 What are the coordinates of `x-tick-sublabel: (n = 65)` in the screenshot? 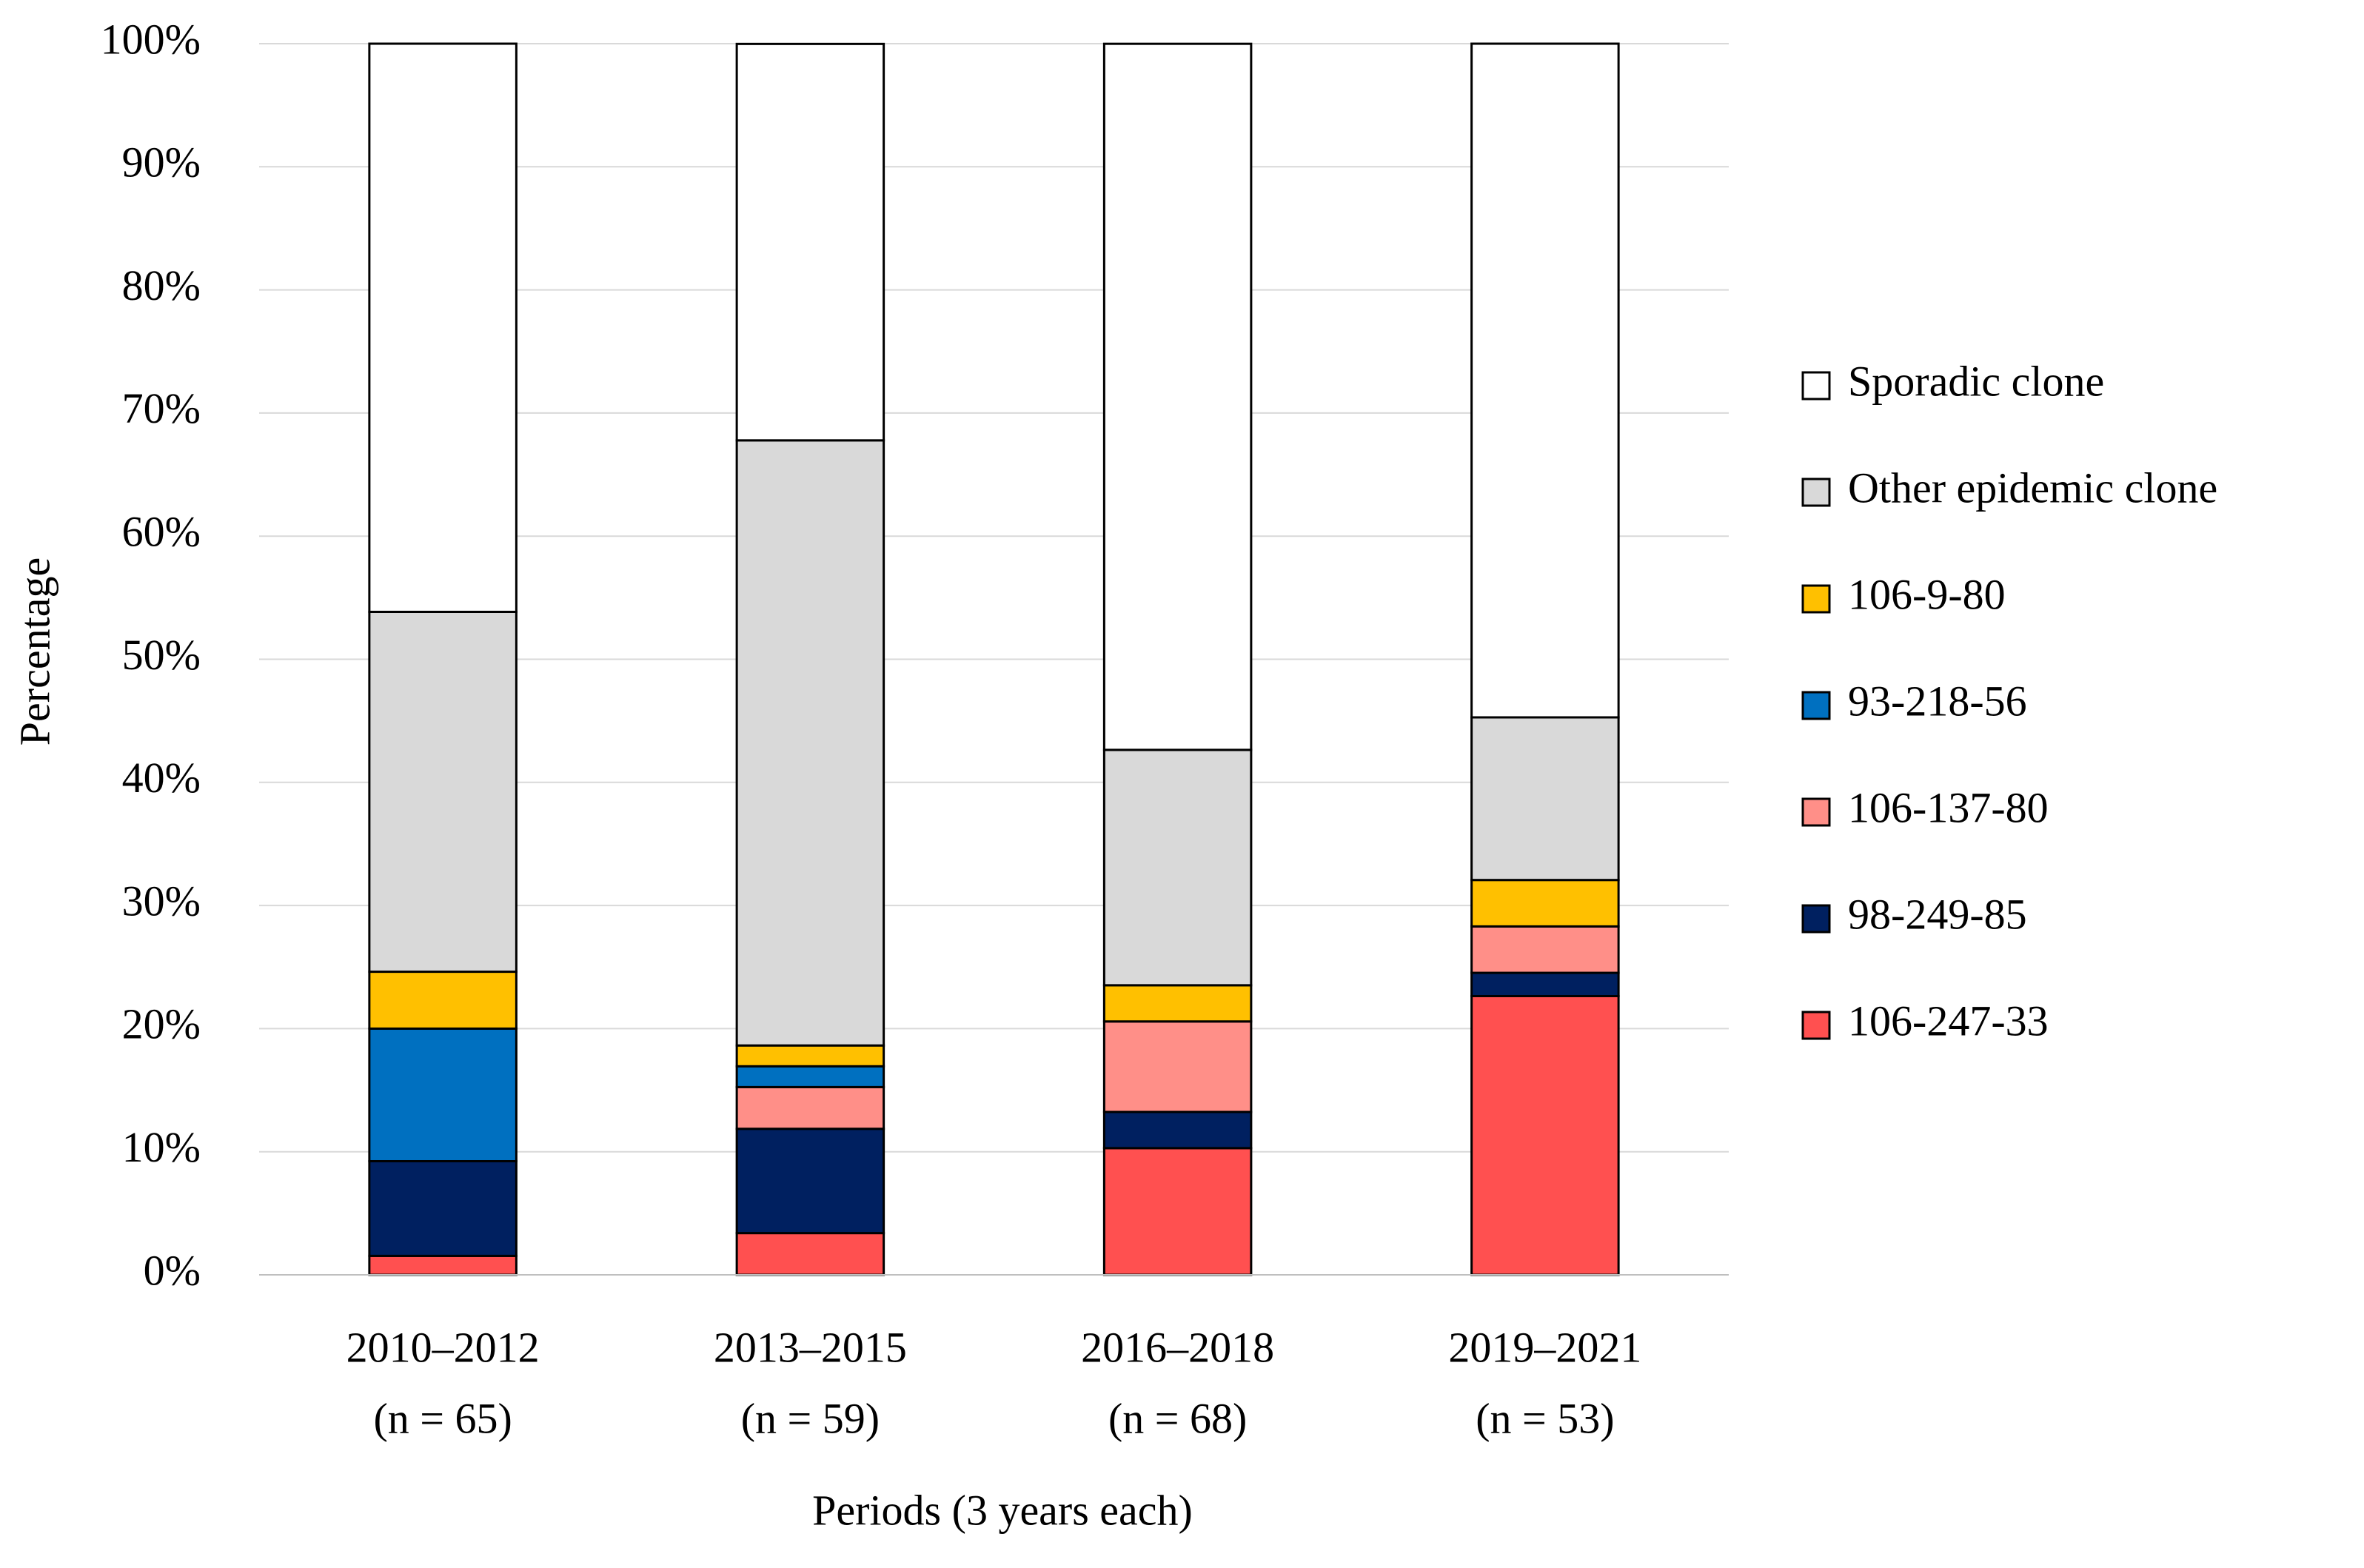 It's located at (443, 1418).